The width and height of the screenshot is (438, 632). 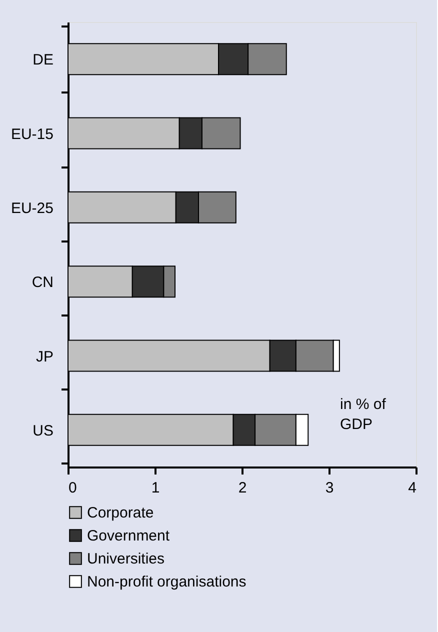 I want to click on legend-label: Non-profit organisations, so click(x=166, y=582).